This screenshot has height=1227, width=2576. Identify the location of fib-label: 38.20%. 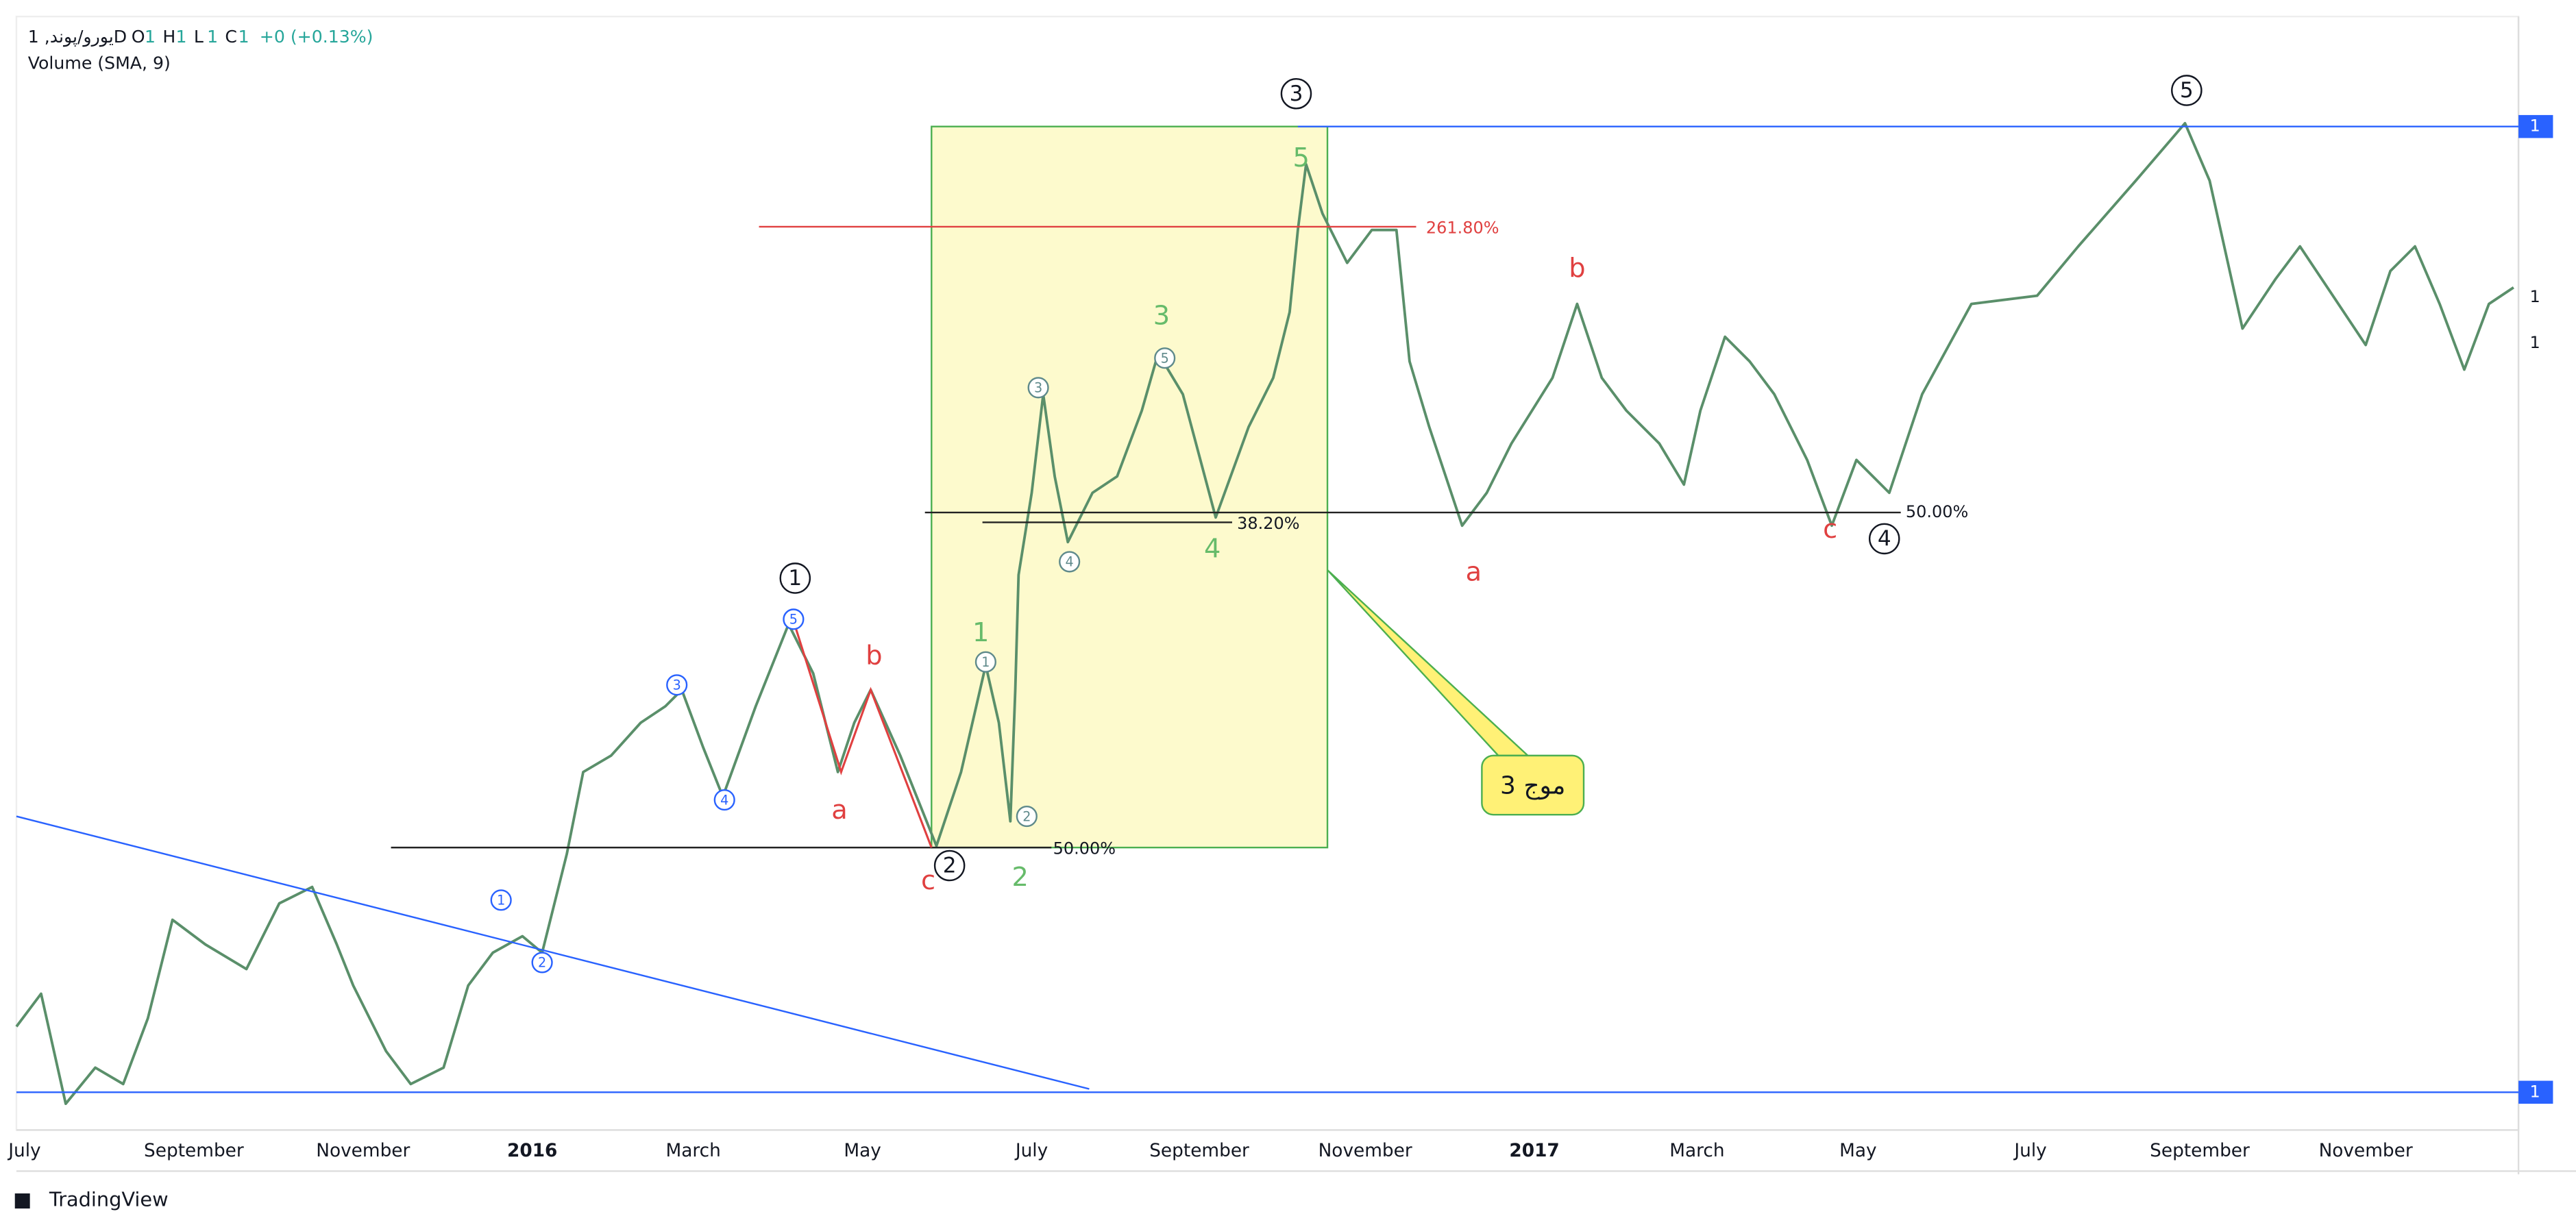
(1268, 523).